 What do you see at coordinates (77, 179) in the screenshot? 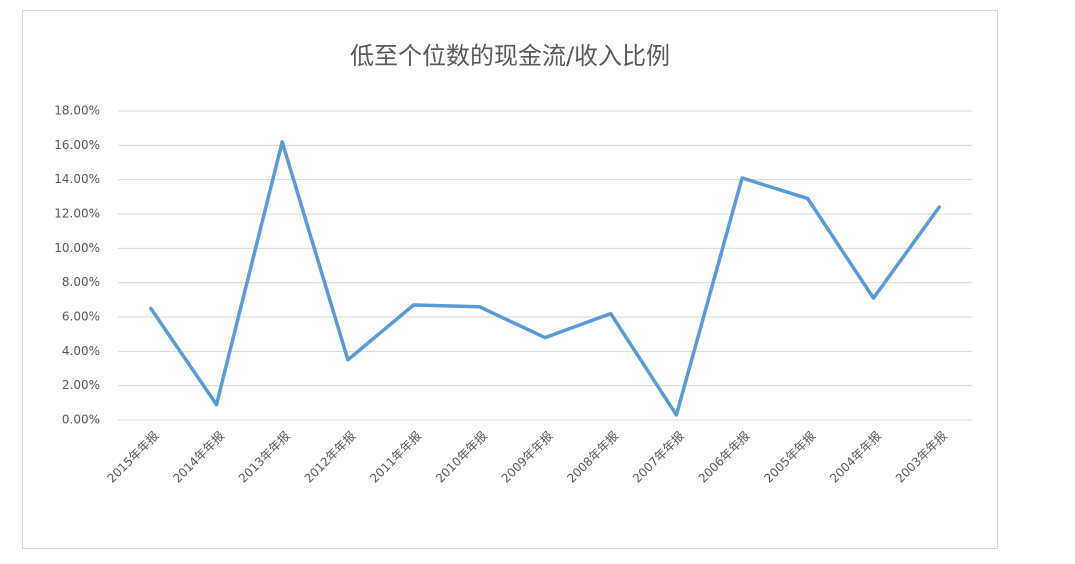
I see `y-tick-label: 14.00%` at bounding box center [77, 179].